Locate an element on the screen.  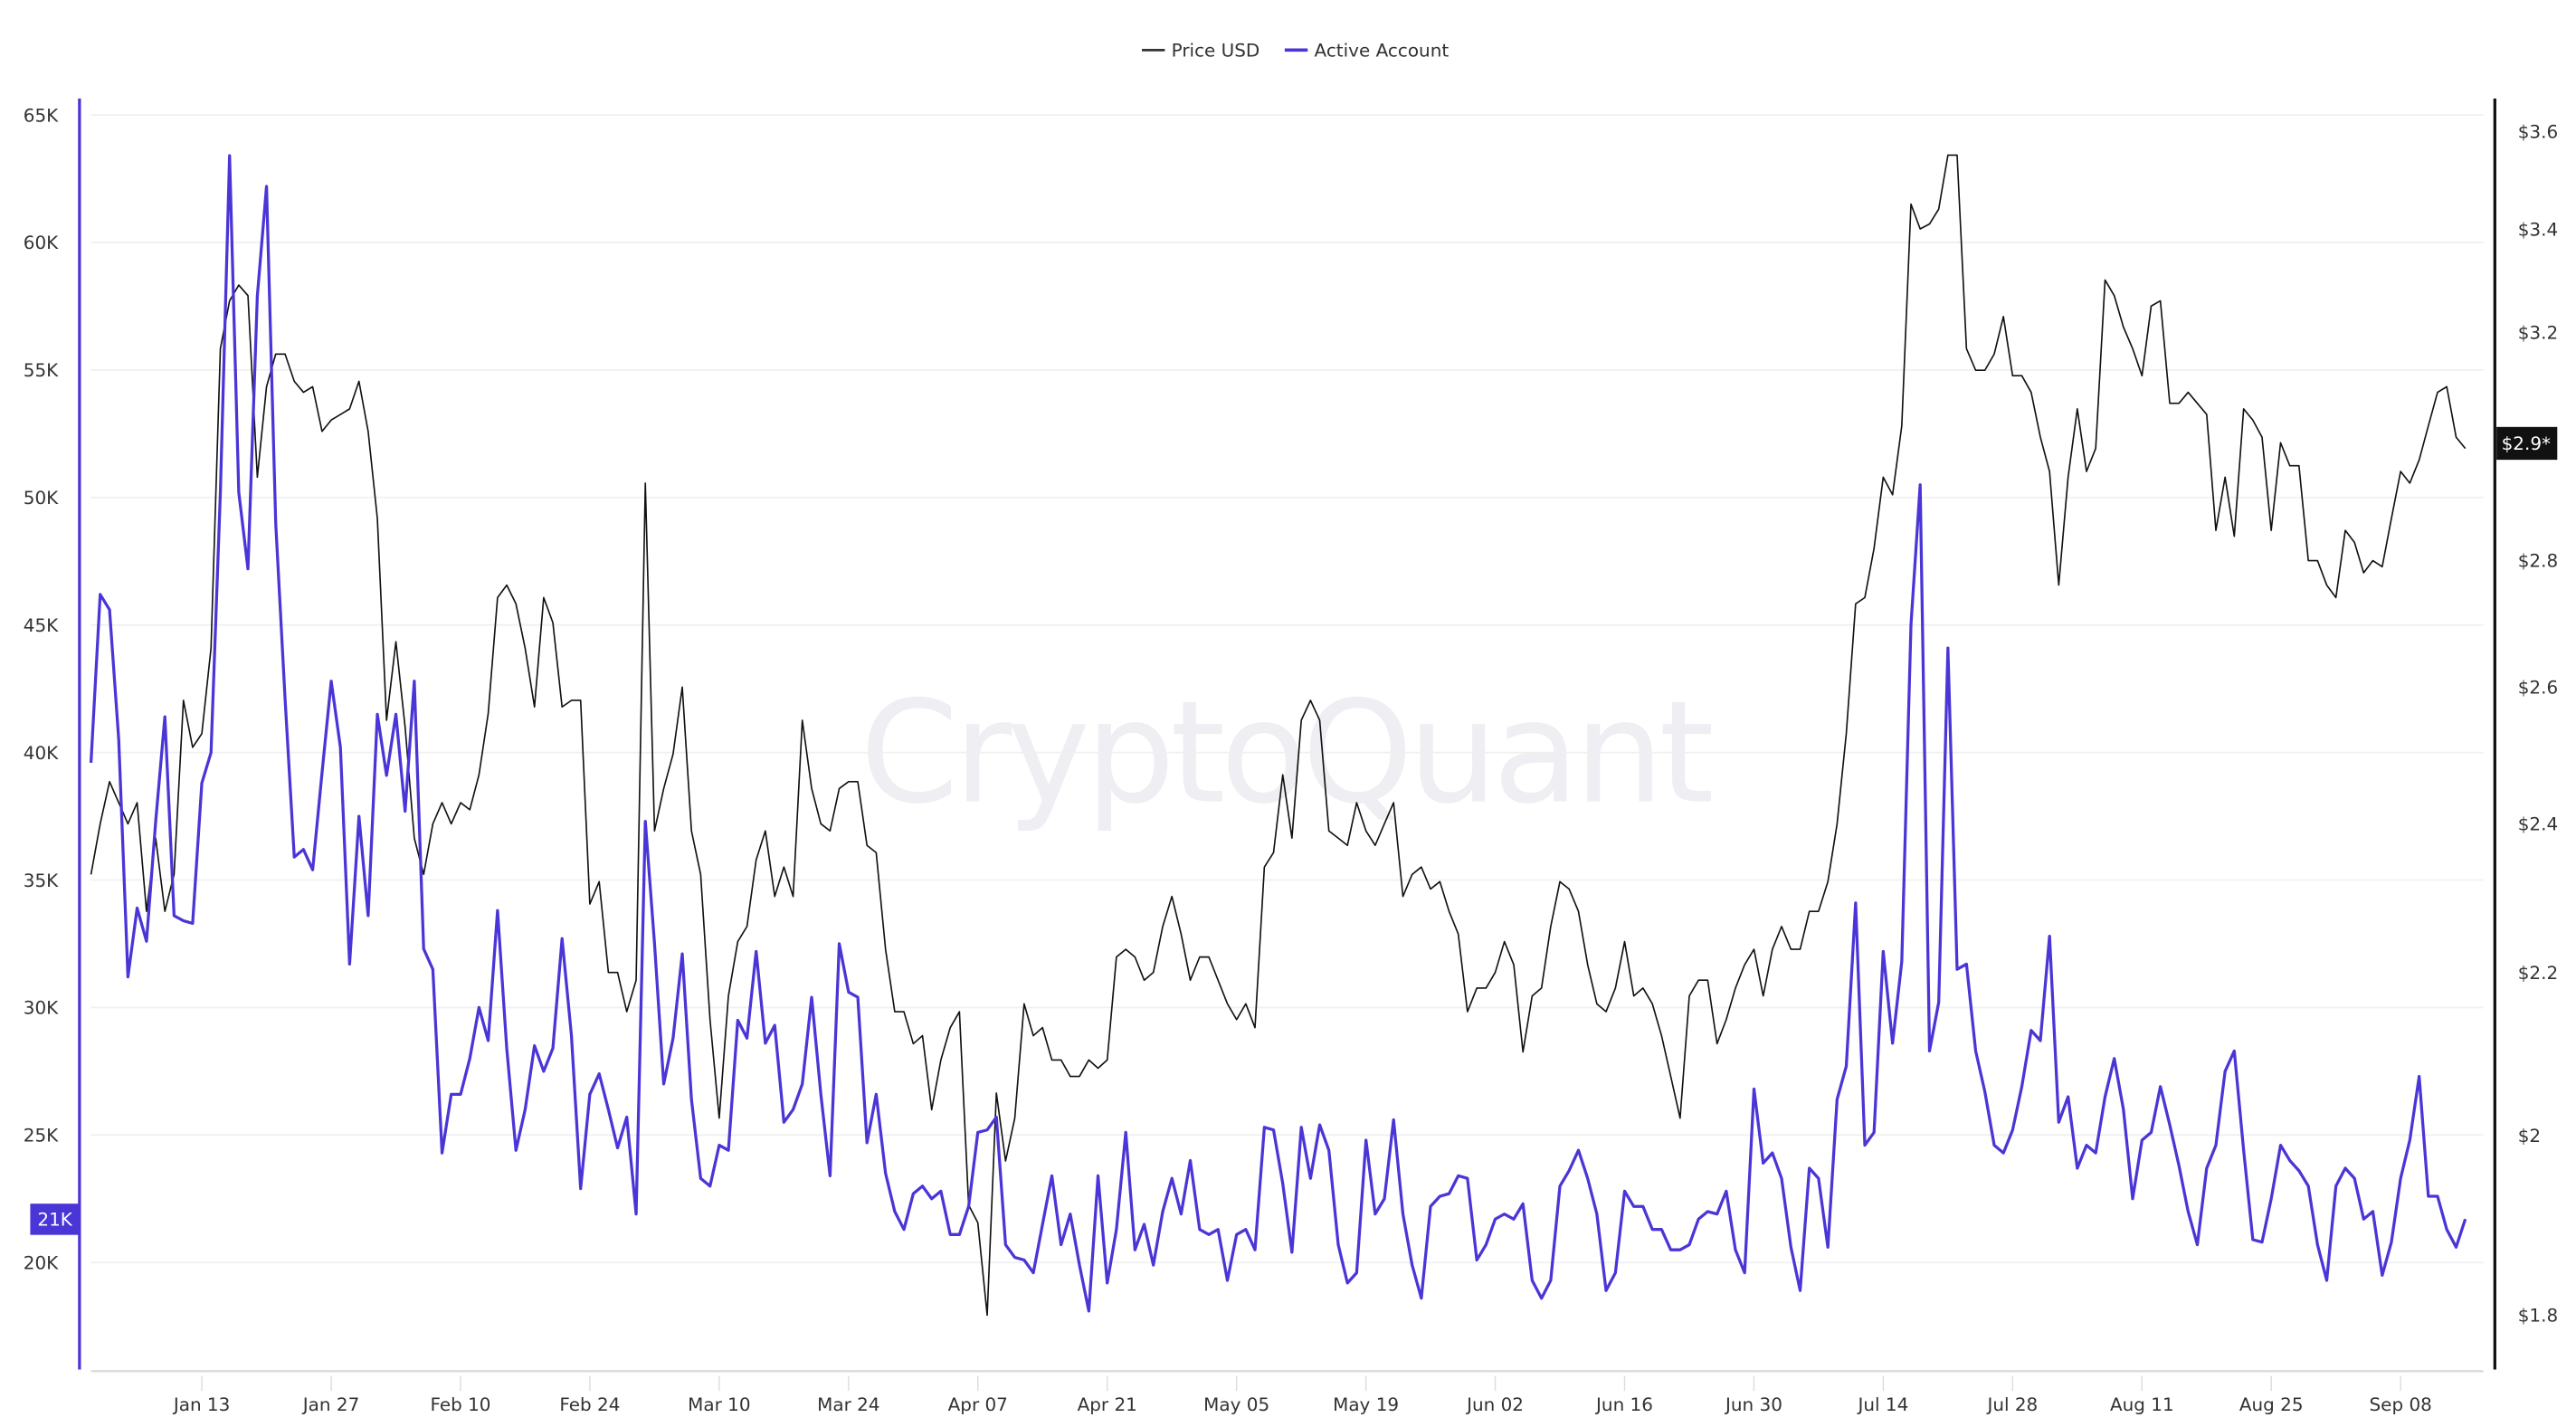
left-tick-label: 30K is located at coordinates (41, 1008).